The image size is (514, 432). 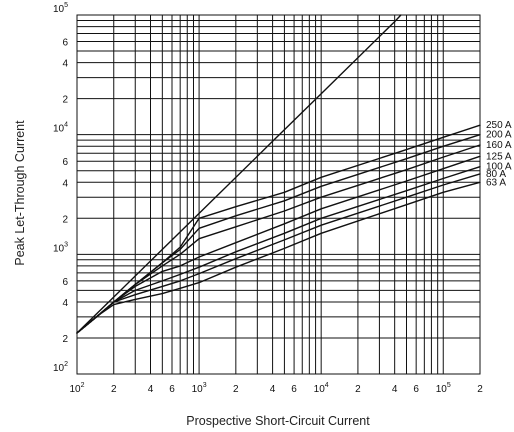 What do you see at coordinates (496, 174) in the screenshot?
I see `series-label: 80 A` at bounding box center [496, 174].